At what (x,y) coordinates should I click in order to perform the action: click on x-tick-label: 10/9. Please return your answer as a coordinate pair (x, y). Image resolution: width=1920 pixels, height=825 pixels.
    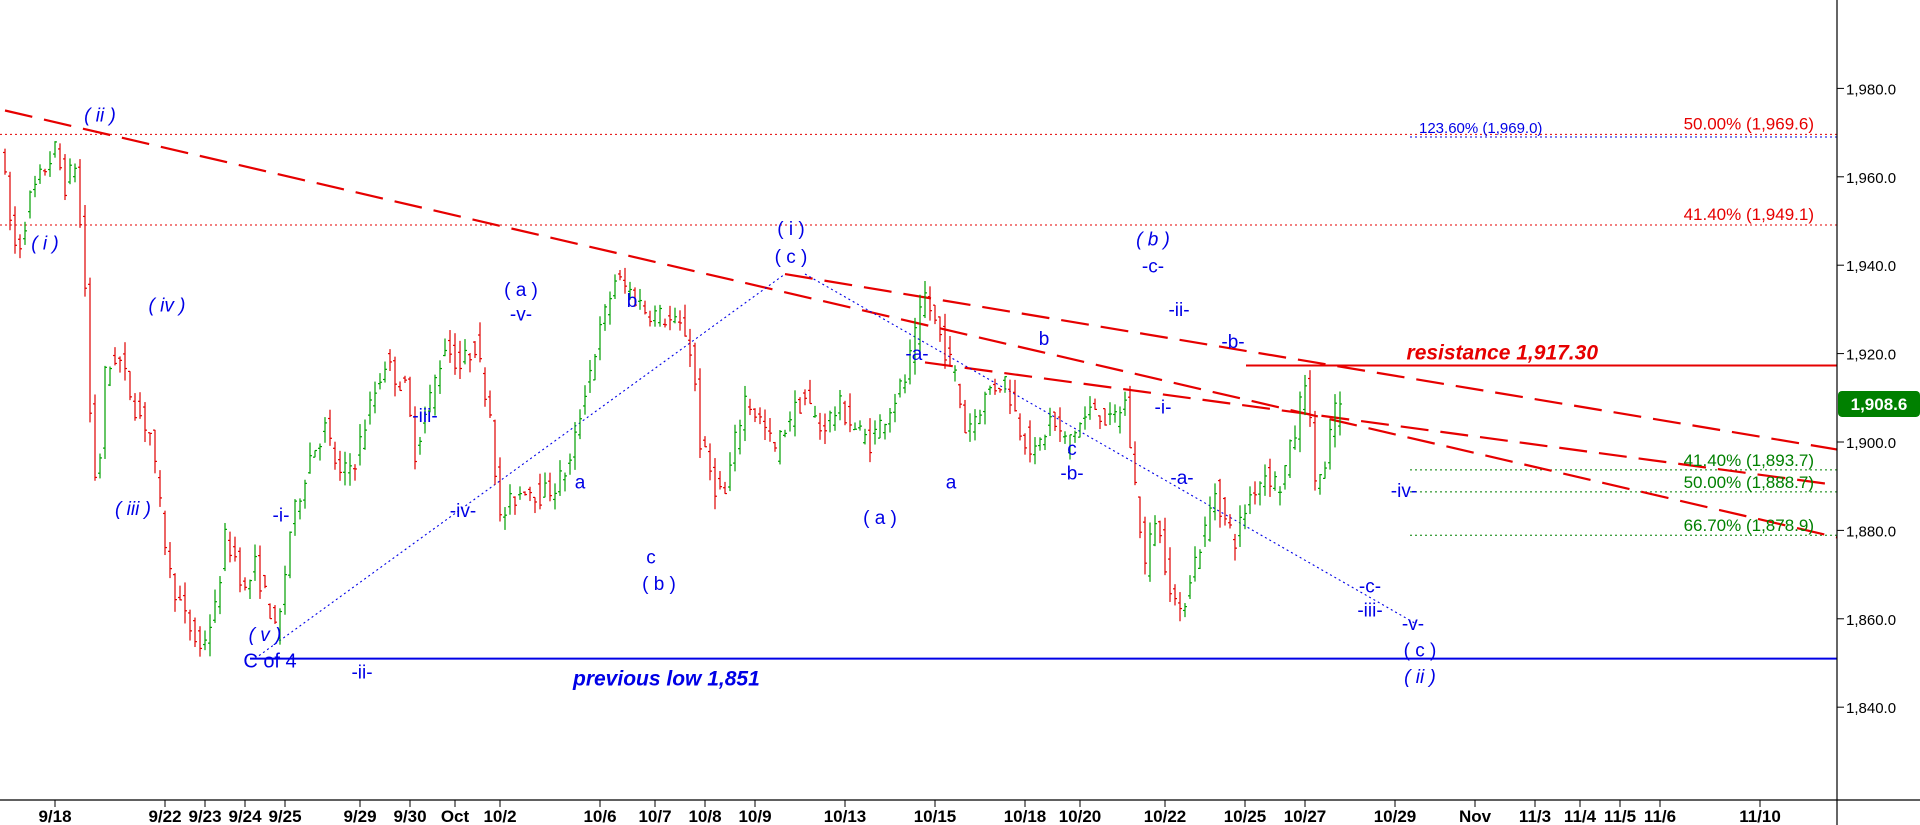
    Looking at the image, I should click on (754, 816).